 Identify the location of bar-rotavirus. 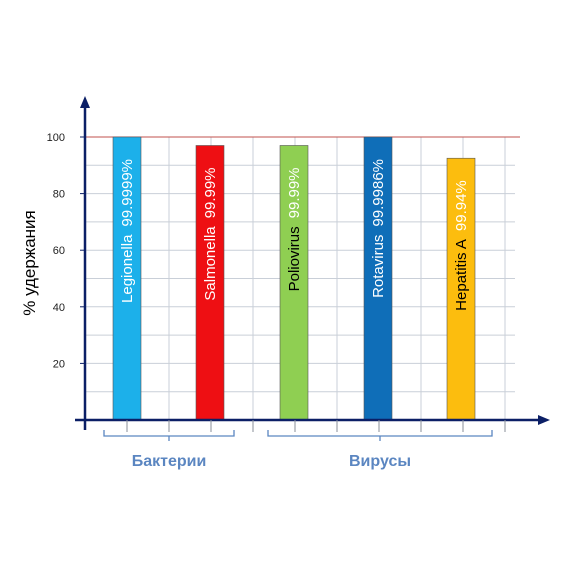
(378, 278).